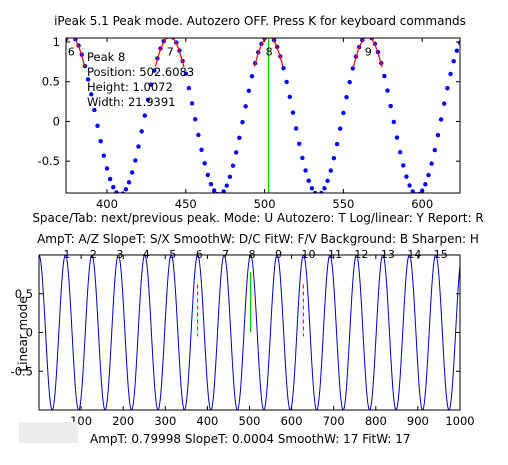 This screenshot has height=465, width=508. What do you see at coordinates (334, 421) in the screenshot?
I see `lower-x-tick-label: 700` at bounding box center [334, 421].